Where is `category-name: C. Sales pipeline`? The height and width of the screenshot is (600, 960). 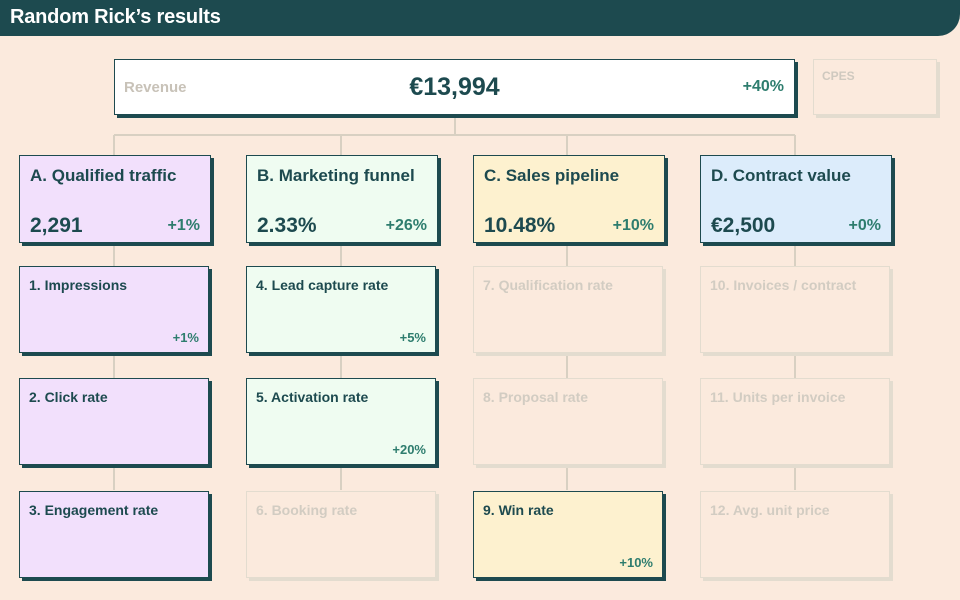
category-name: C. Sales pipeline is located at coordinates (552, 175).